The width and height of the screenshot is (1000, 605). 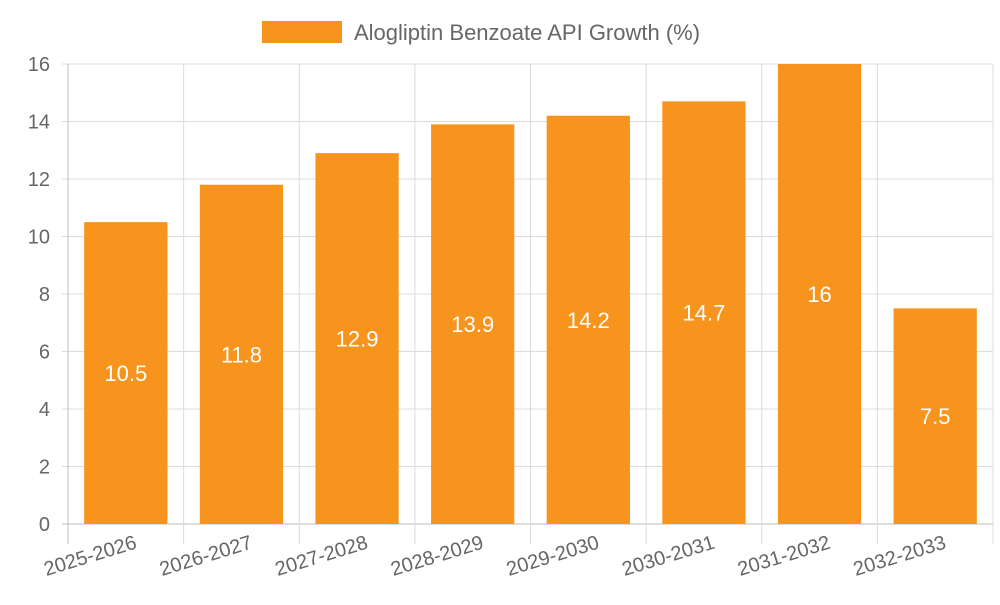 What do you see at coordinates (44, 410) in the screenshot?
I see `y-tick-label: 4` at bounding box center [44, 410].